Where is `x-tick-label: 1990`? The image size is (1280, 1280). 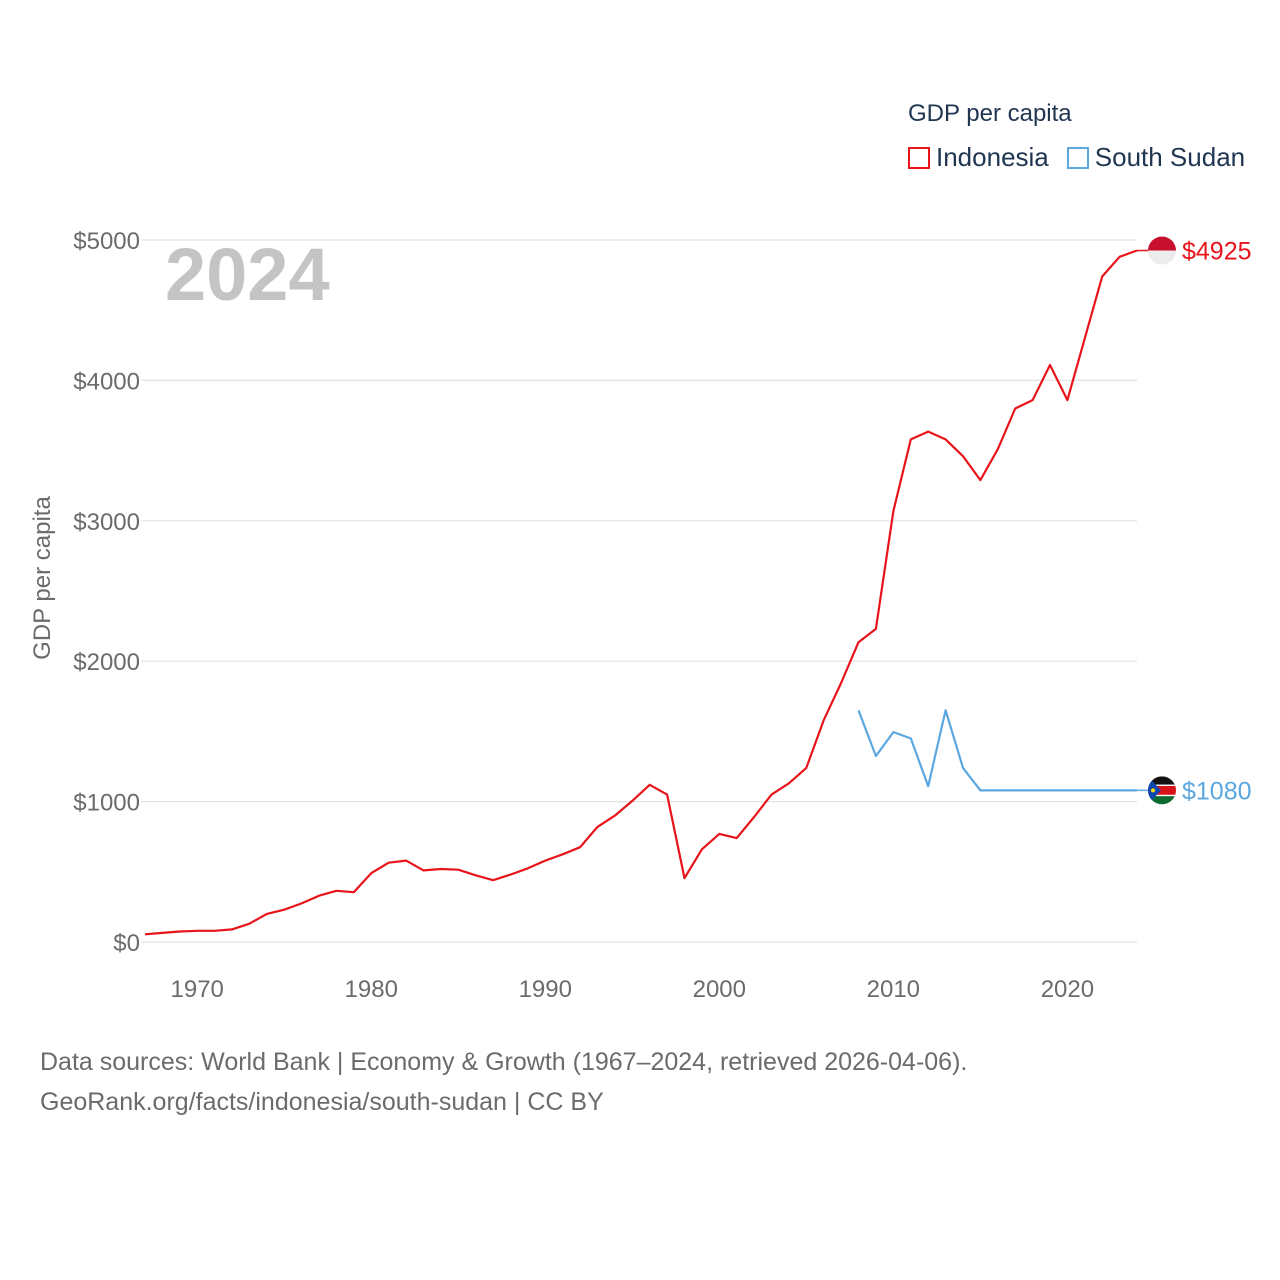 x-tick-label: 1990 is located at coordinates (545, 989).